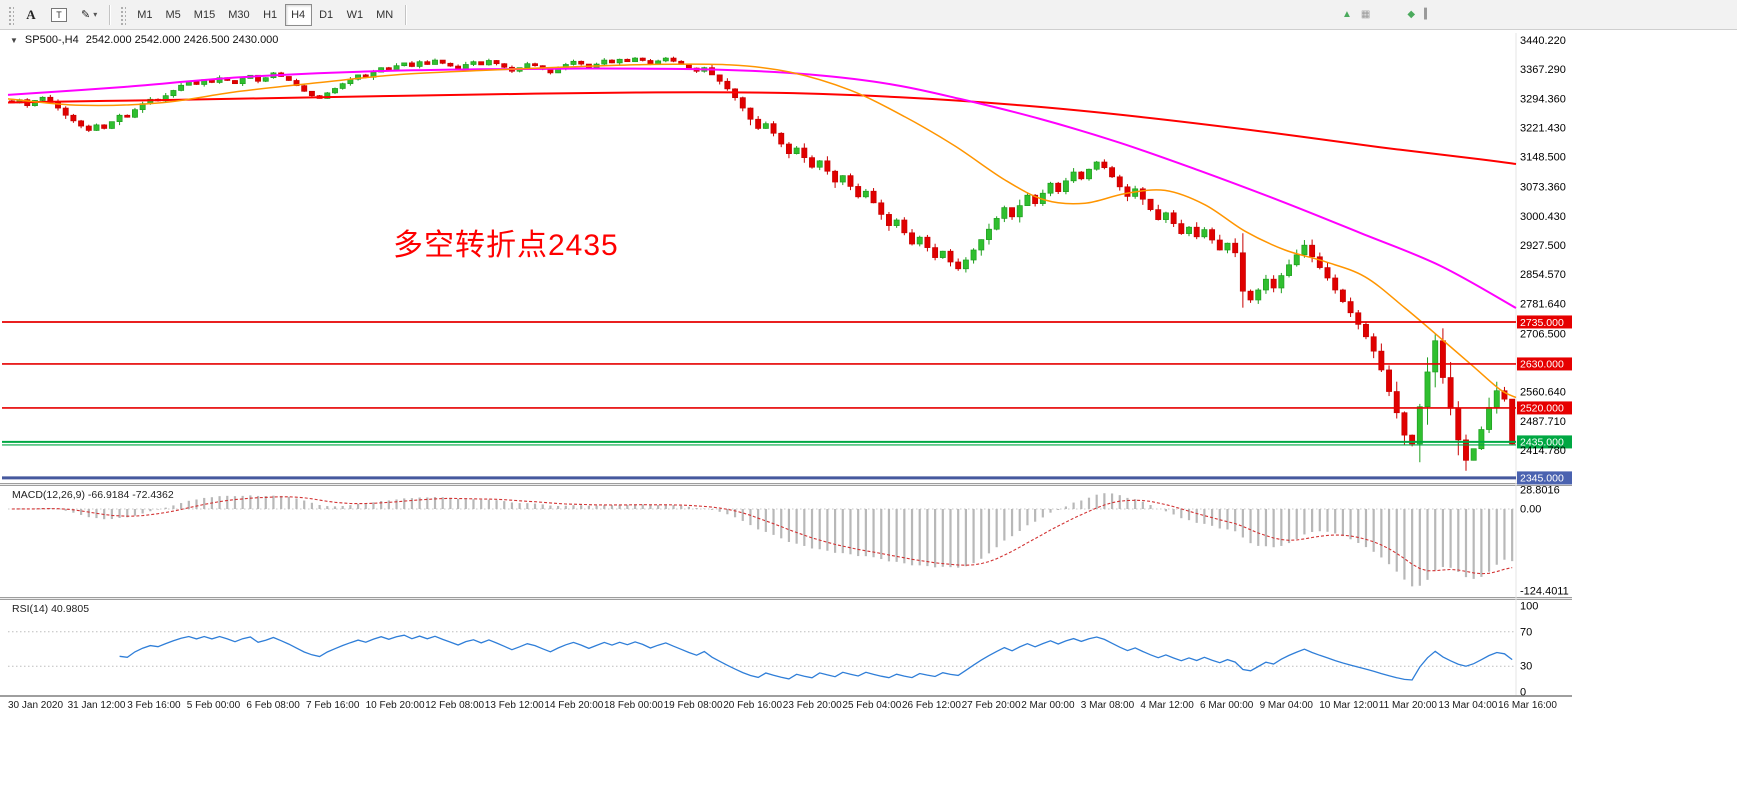 Image resolution: width=1737 pixels, height=790 pixels. What do you see at coordinates (1387, 15) in the screenshot?
I see `toolbar-mini-icons: ▲ ▦ ◆ ▍` at bounding box center [1387, 15].